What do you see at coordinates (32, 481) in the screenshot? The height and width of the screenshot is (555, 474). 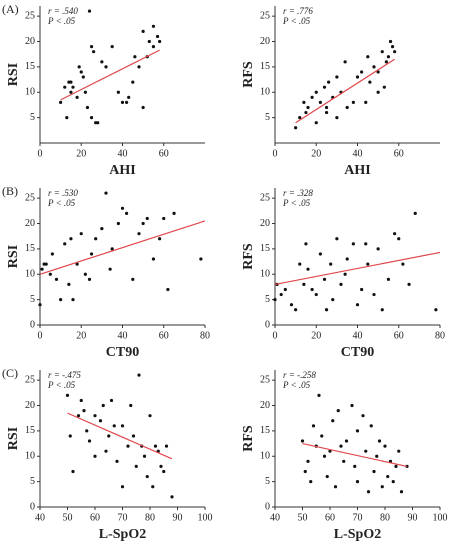 I see `y-tick-label: 5` at bounding box center [32, 481].